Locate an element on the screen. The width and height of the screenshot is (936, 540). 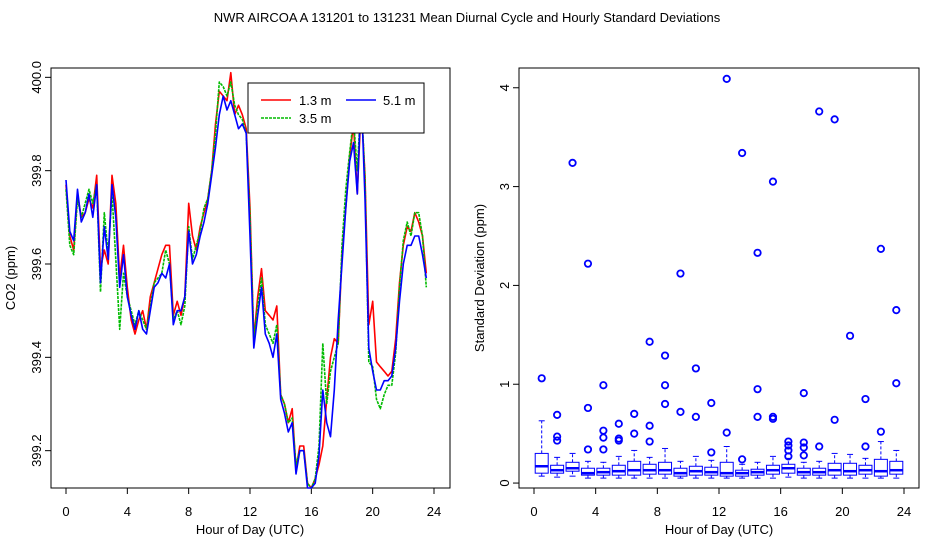
diurnal-x-axis: 0 4 8 12 16 20 24 is located at coordinates (251, 503).